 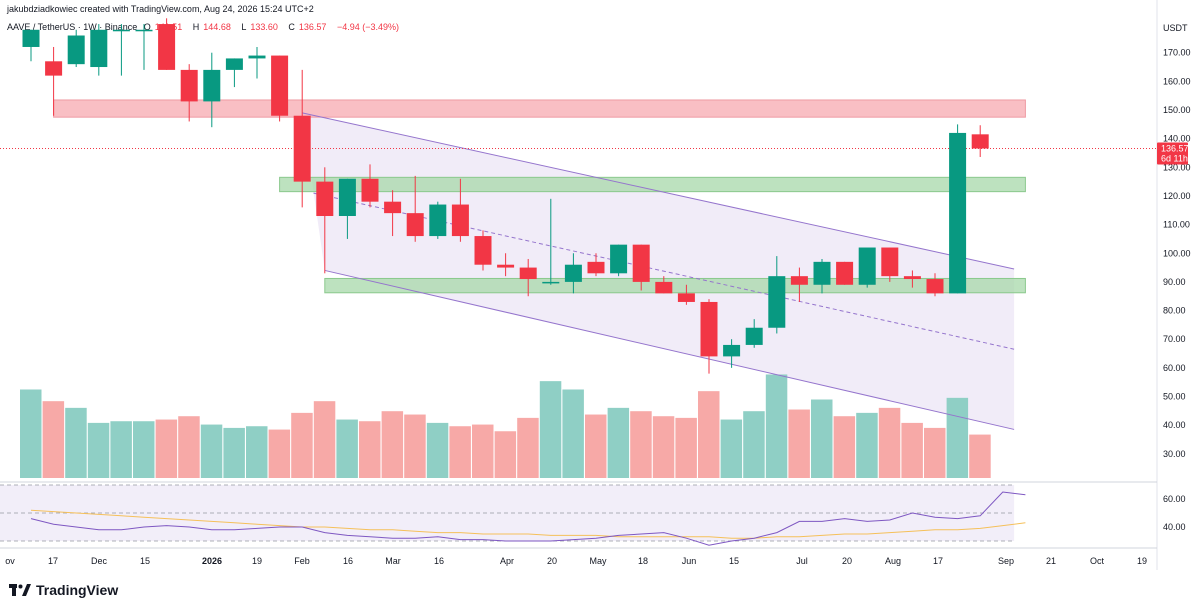 I want to click on rsi-tick-label: 60.00, so click(x=1174, y=499).